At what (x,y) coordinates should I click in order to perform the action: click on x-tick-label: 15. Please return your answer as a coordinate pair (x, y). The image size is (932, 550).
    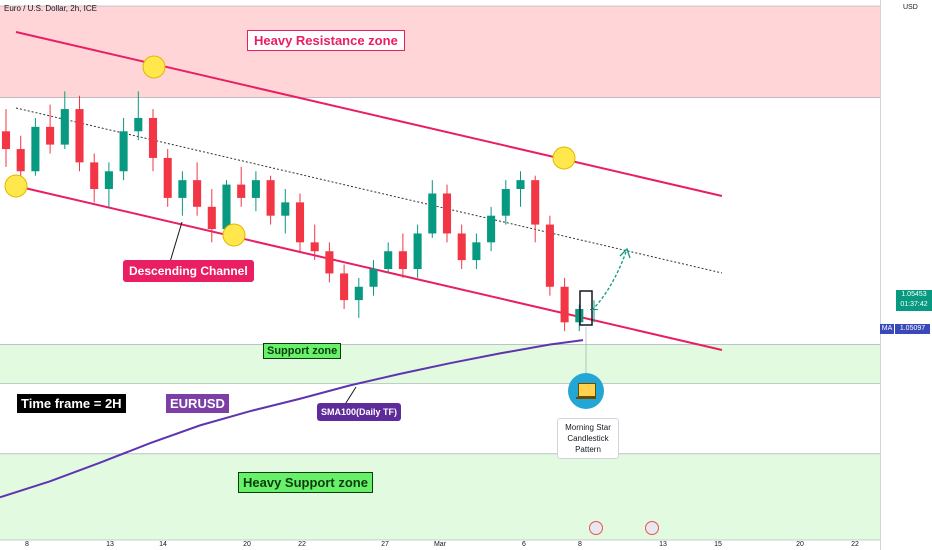
    Looking at the image, I should click on (718, 544).